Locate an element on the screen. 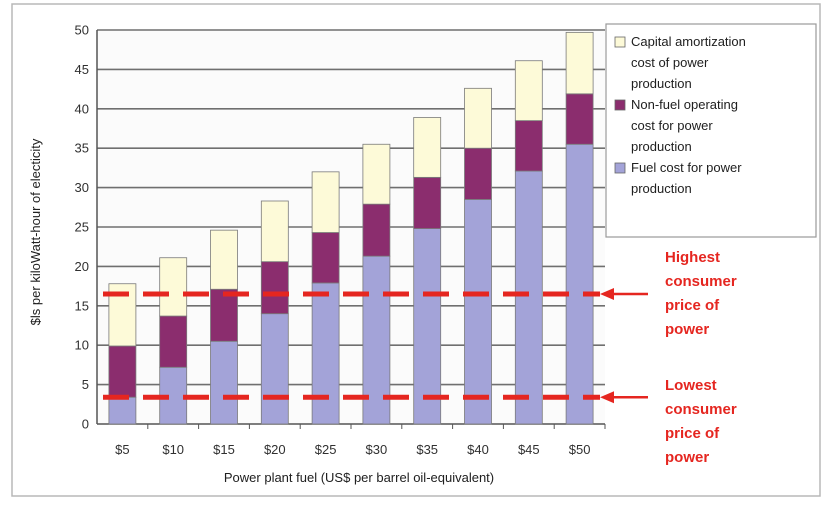  reference-label-1-line-2: price of is located at coordinates (692, 433).